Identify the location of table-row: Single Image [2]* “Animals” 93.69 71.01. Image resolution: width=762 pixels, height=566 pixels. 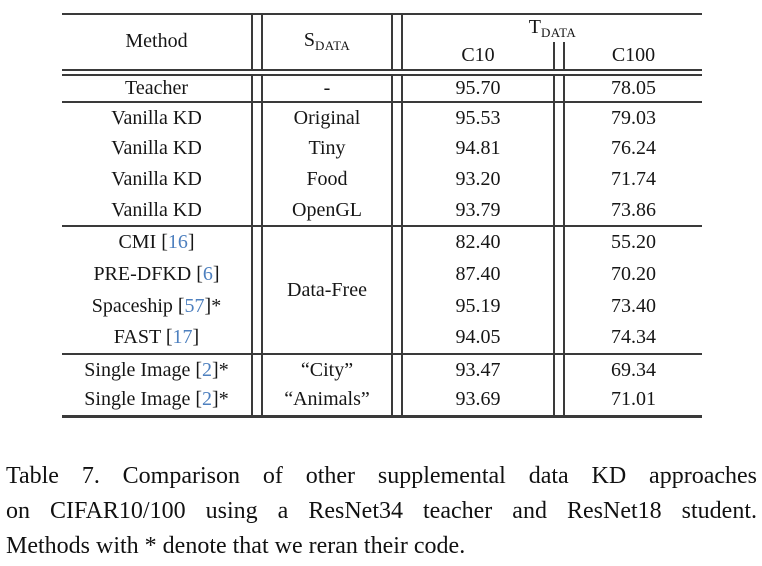
(382, 401).